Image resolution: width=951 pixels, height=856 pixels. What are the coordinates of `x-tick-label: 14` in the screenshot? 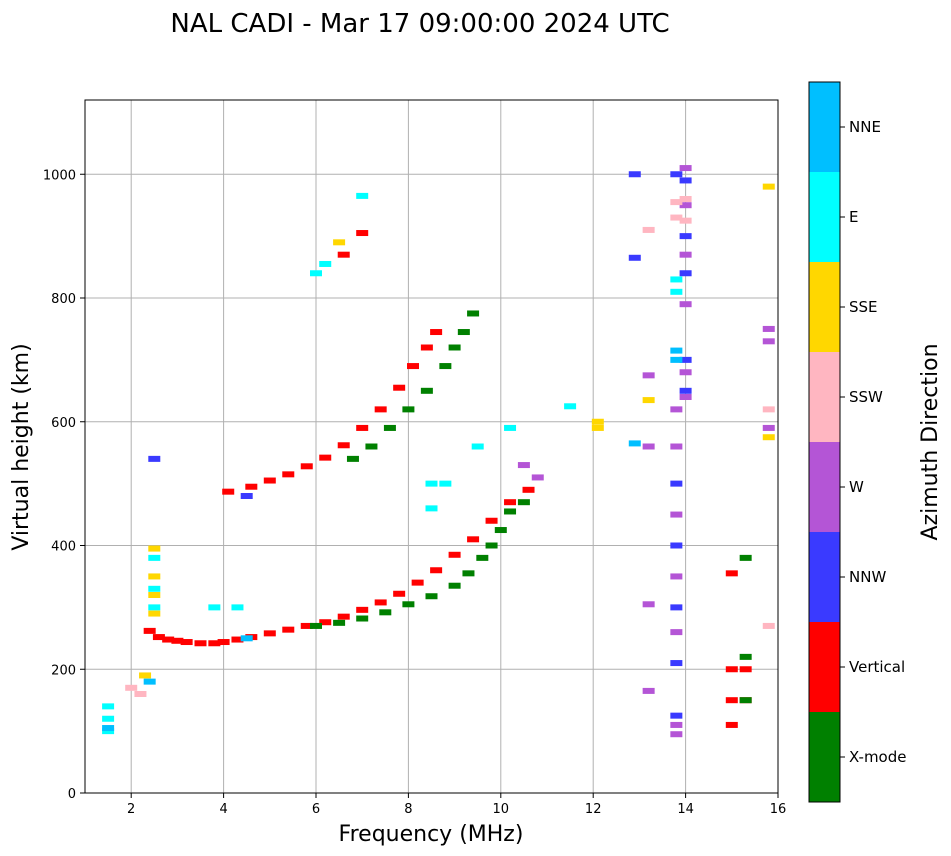 It's located at (685, 809).